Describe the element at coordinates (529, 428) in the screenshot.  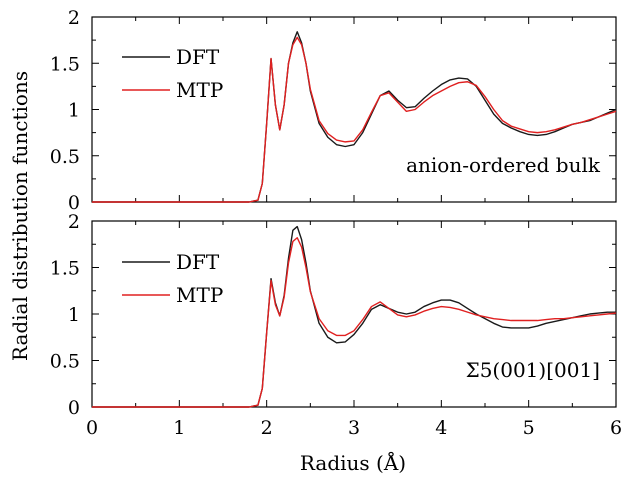
I see `x-tick-label: 5` at that location.